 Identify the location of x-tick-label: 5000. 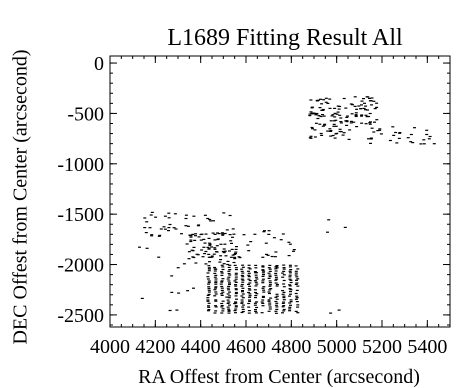
(337, 347).